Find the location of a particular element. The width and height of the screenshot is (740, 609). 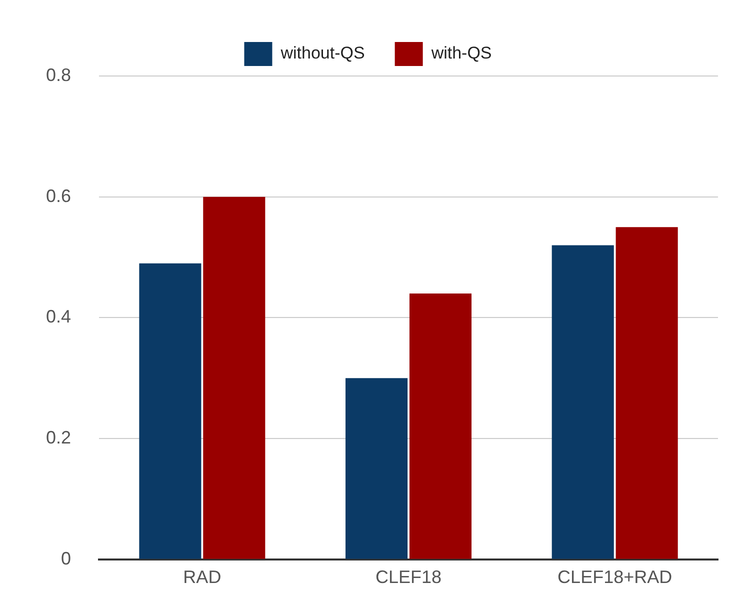

y-tick-label: 0.8 is located at coordinates (59, 74).